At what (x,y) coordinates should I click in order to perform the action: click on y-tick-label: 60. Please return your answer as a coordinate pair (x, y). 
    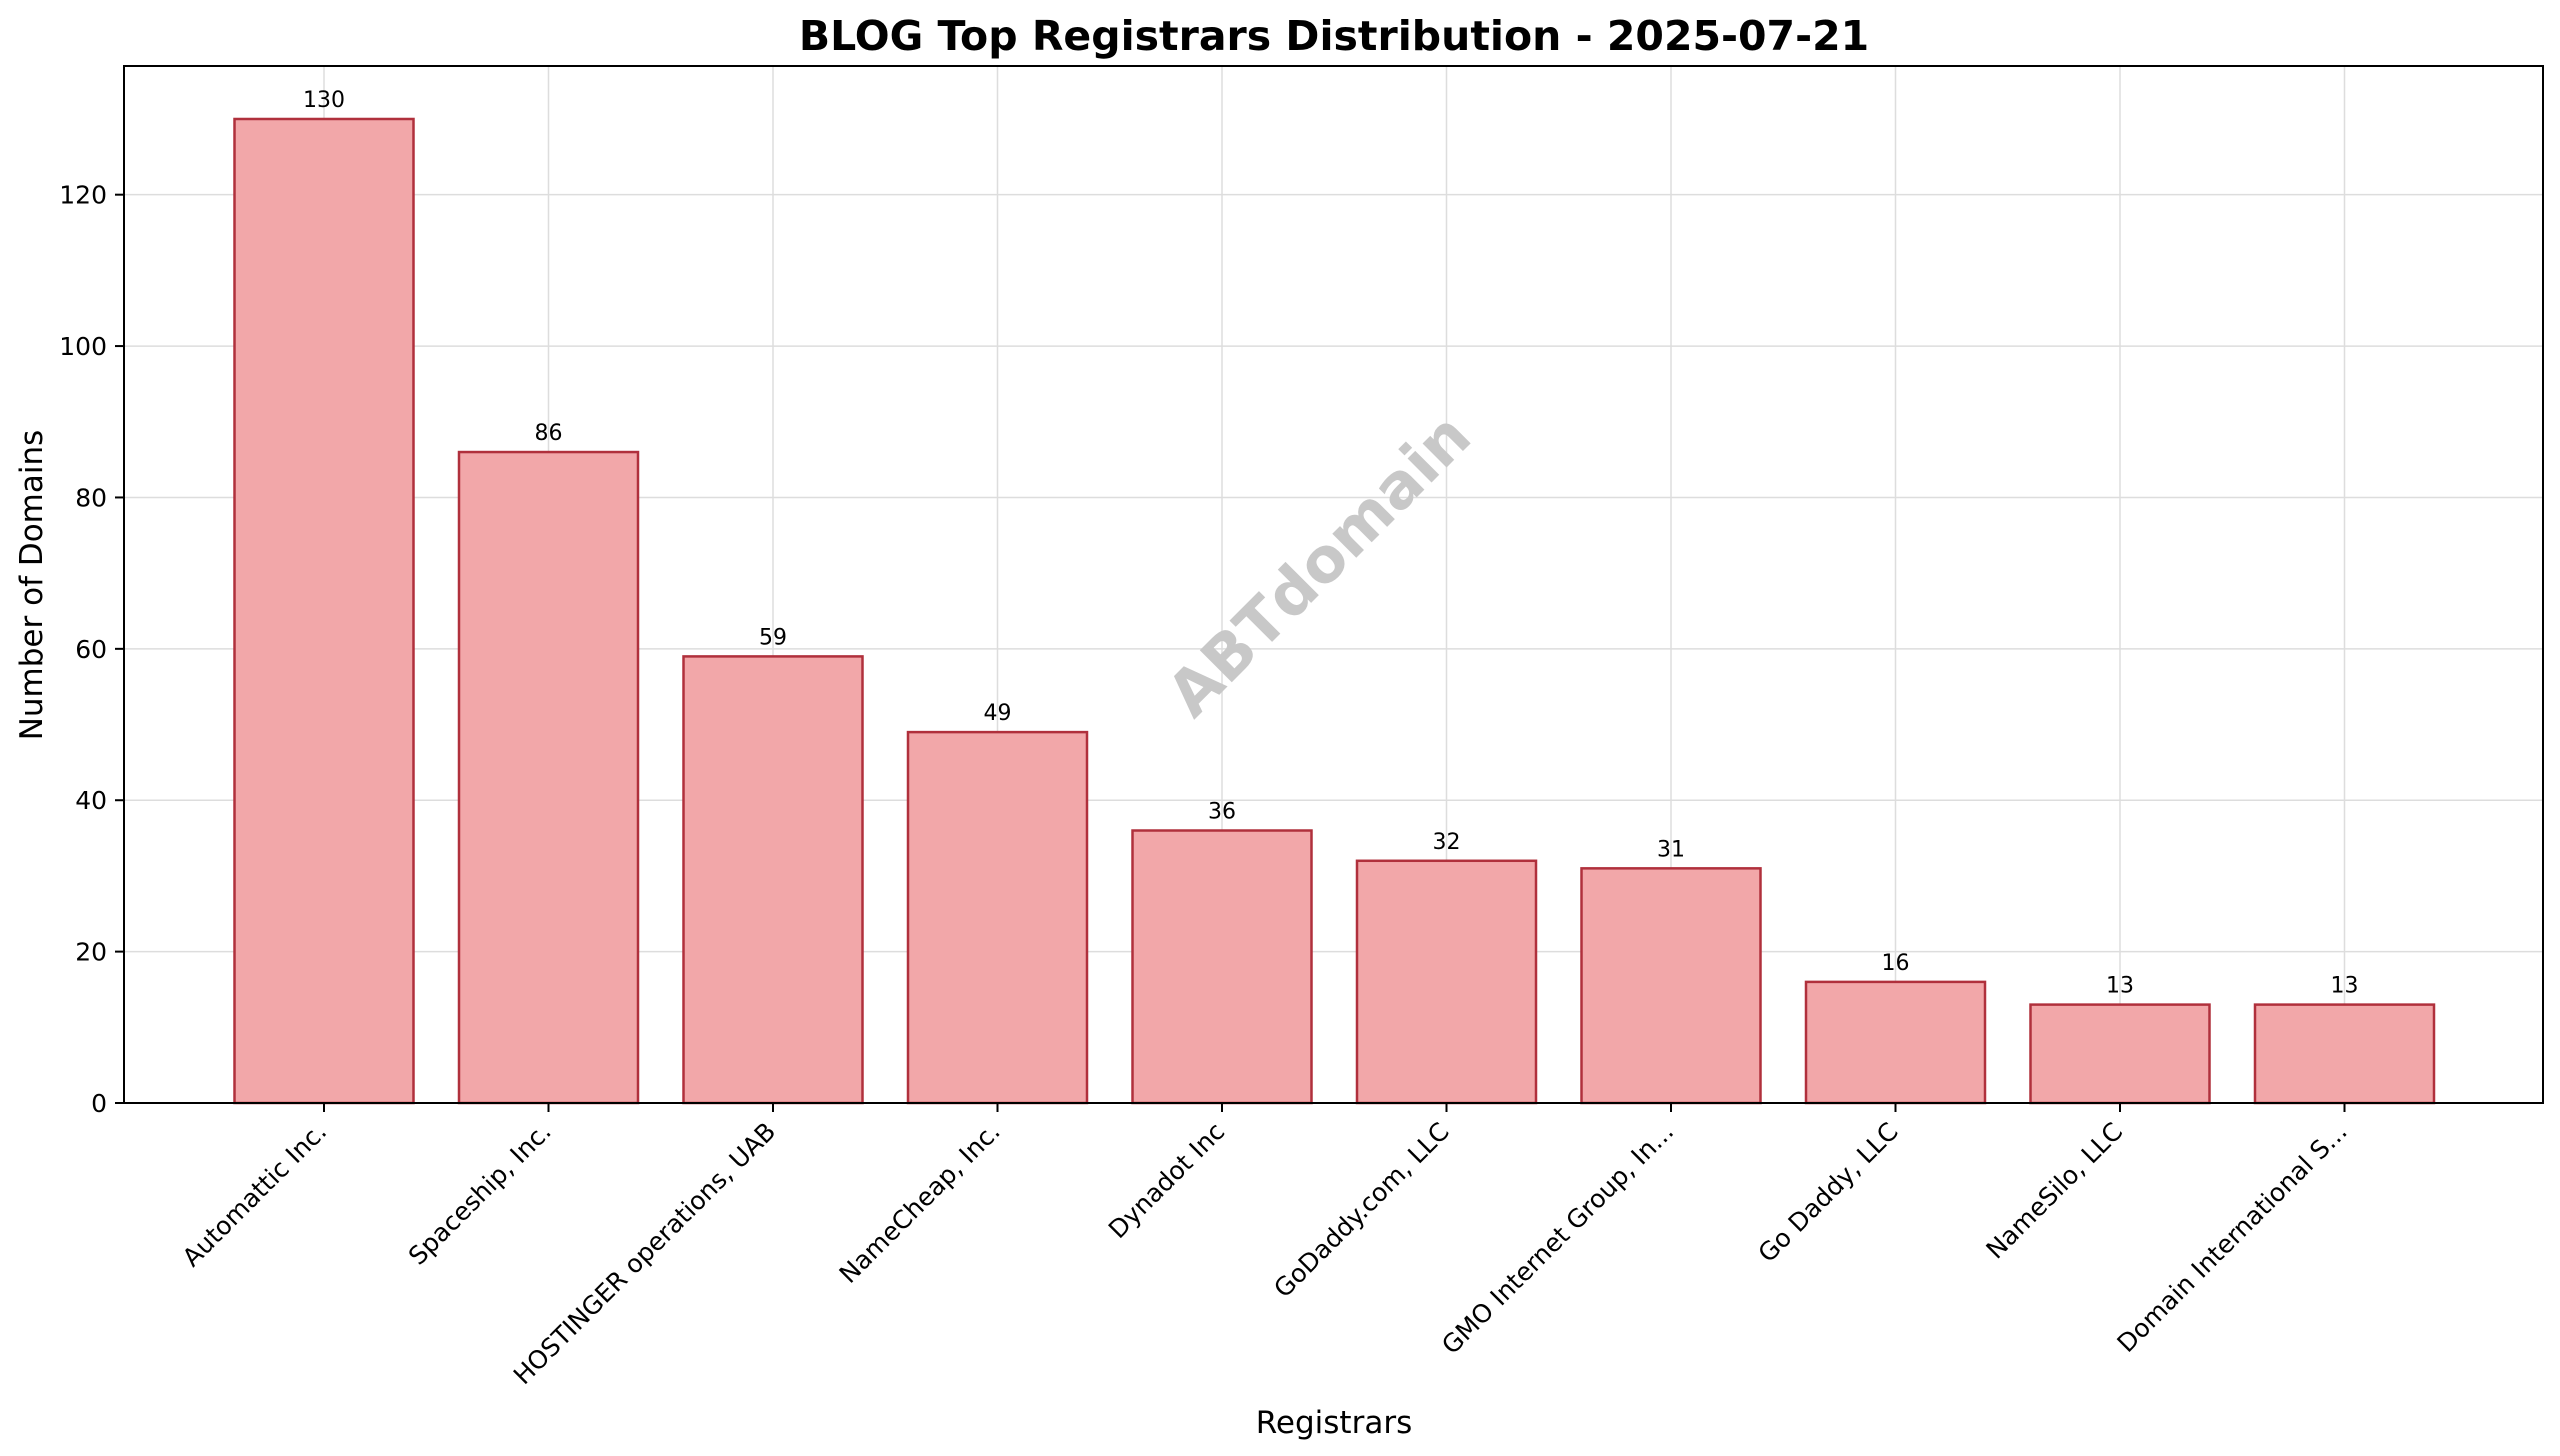
    Looking at the image, I should click on (91, 649).